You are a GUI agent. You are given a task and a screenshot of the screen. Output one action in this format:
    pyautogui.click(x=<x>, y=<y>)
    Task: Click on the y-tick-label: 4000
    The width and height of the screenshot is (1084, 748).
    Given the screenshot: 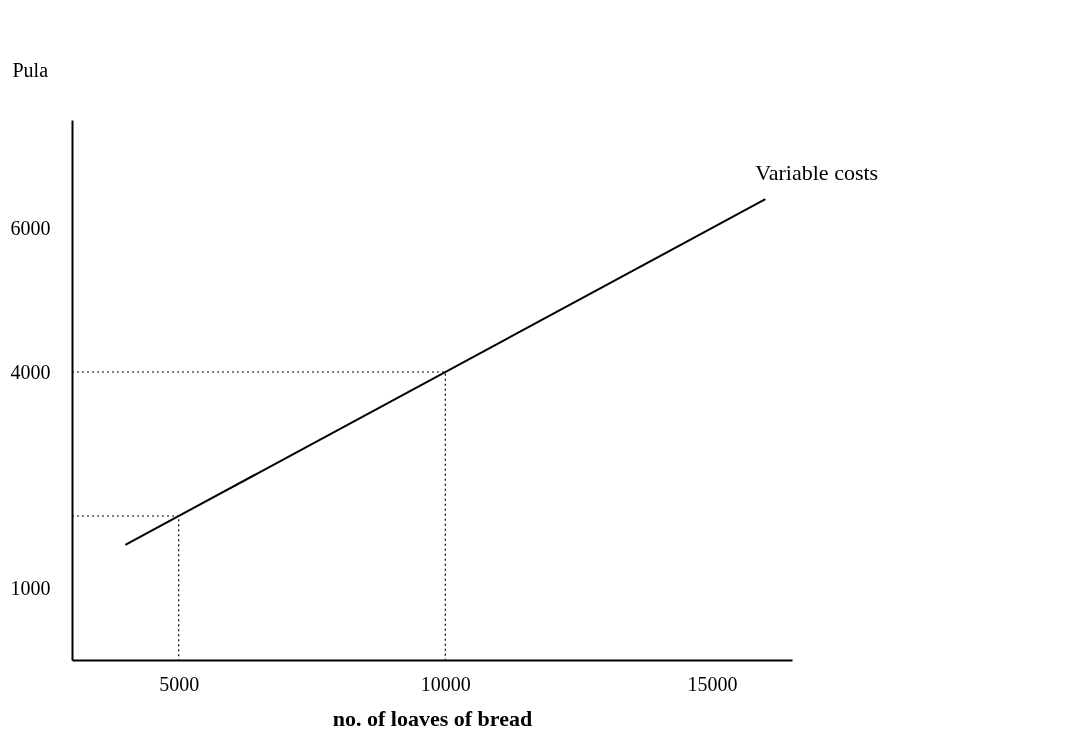 What is the action you would take?
    pyautogui.click(x=30, y=371)
    